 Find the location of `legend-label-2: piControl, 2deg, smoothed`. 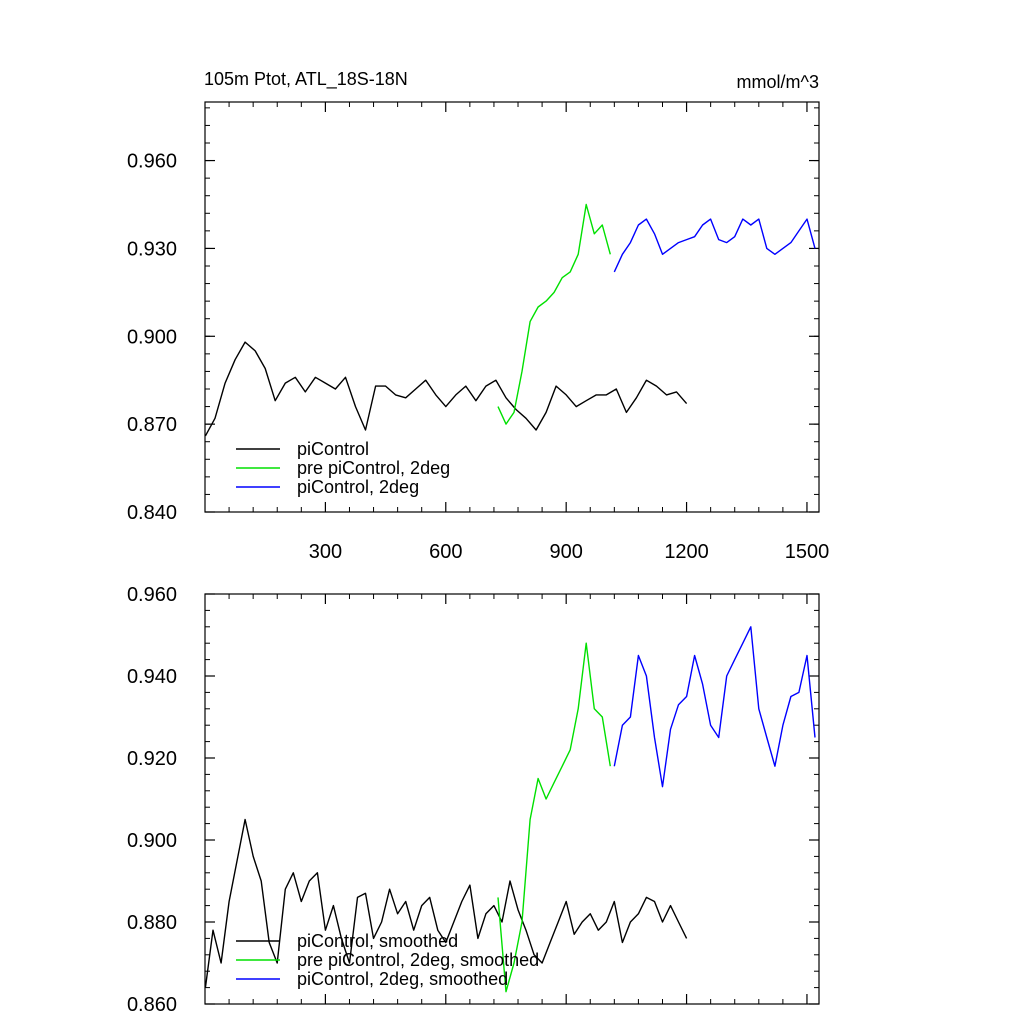

legend-label-2: piControl, 2deg, smoothed is located at coordinates (402, 979).